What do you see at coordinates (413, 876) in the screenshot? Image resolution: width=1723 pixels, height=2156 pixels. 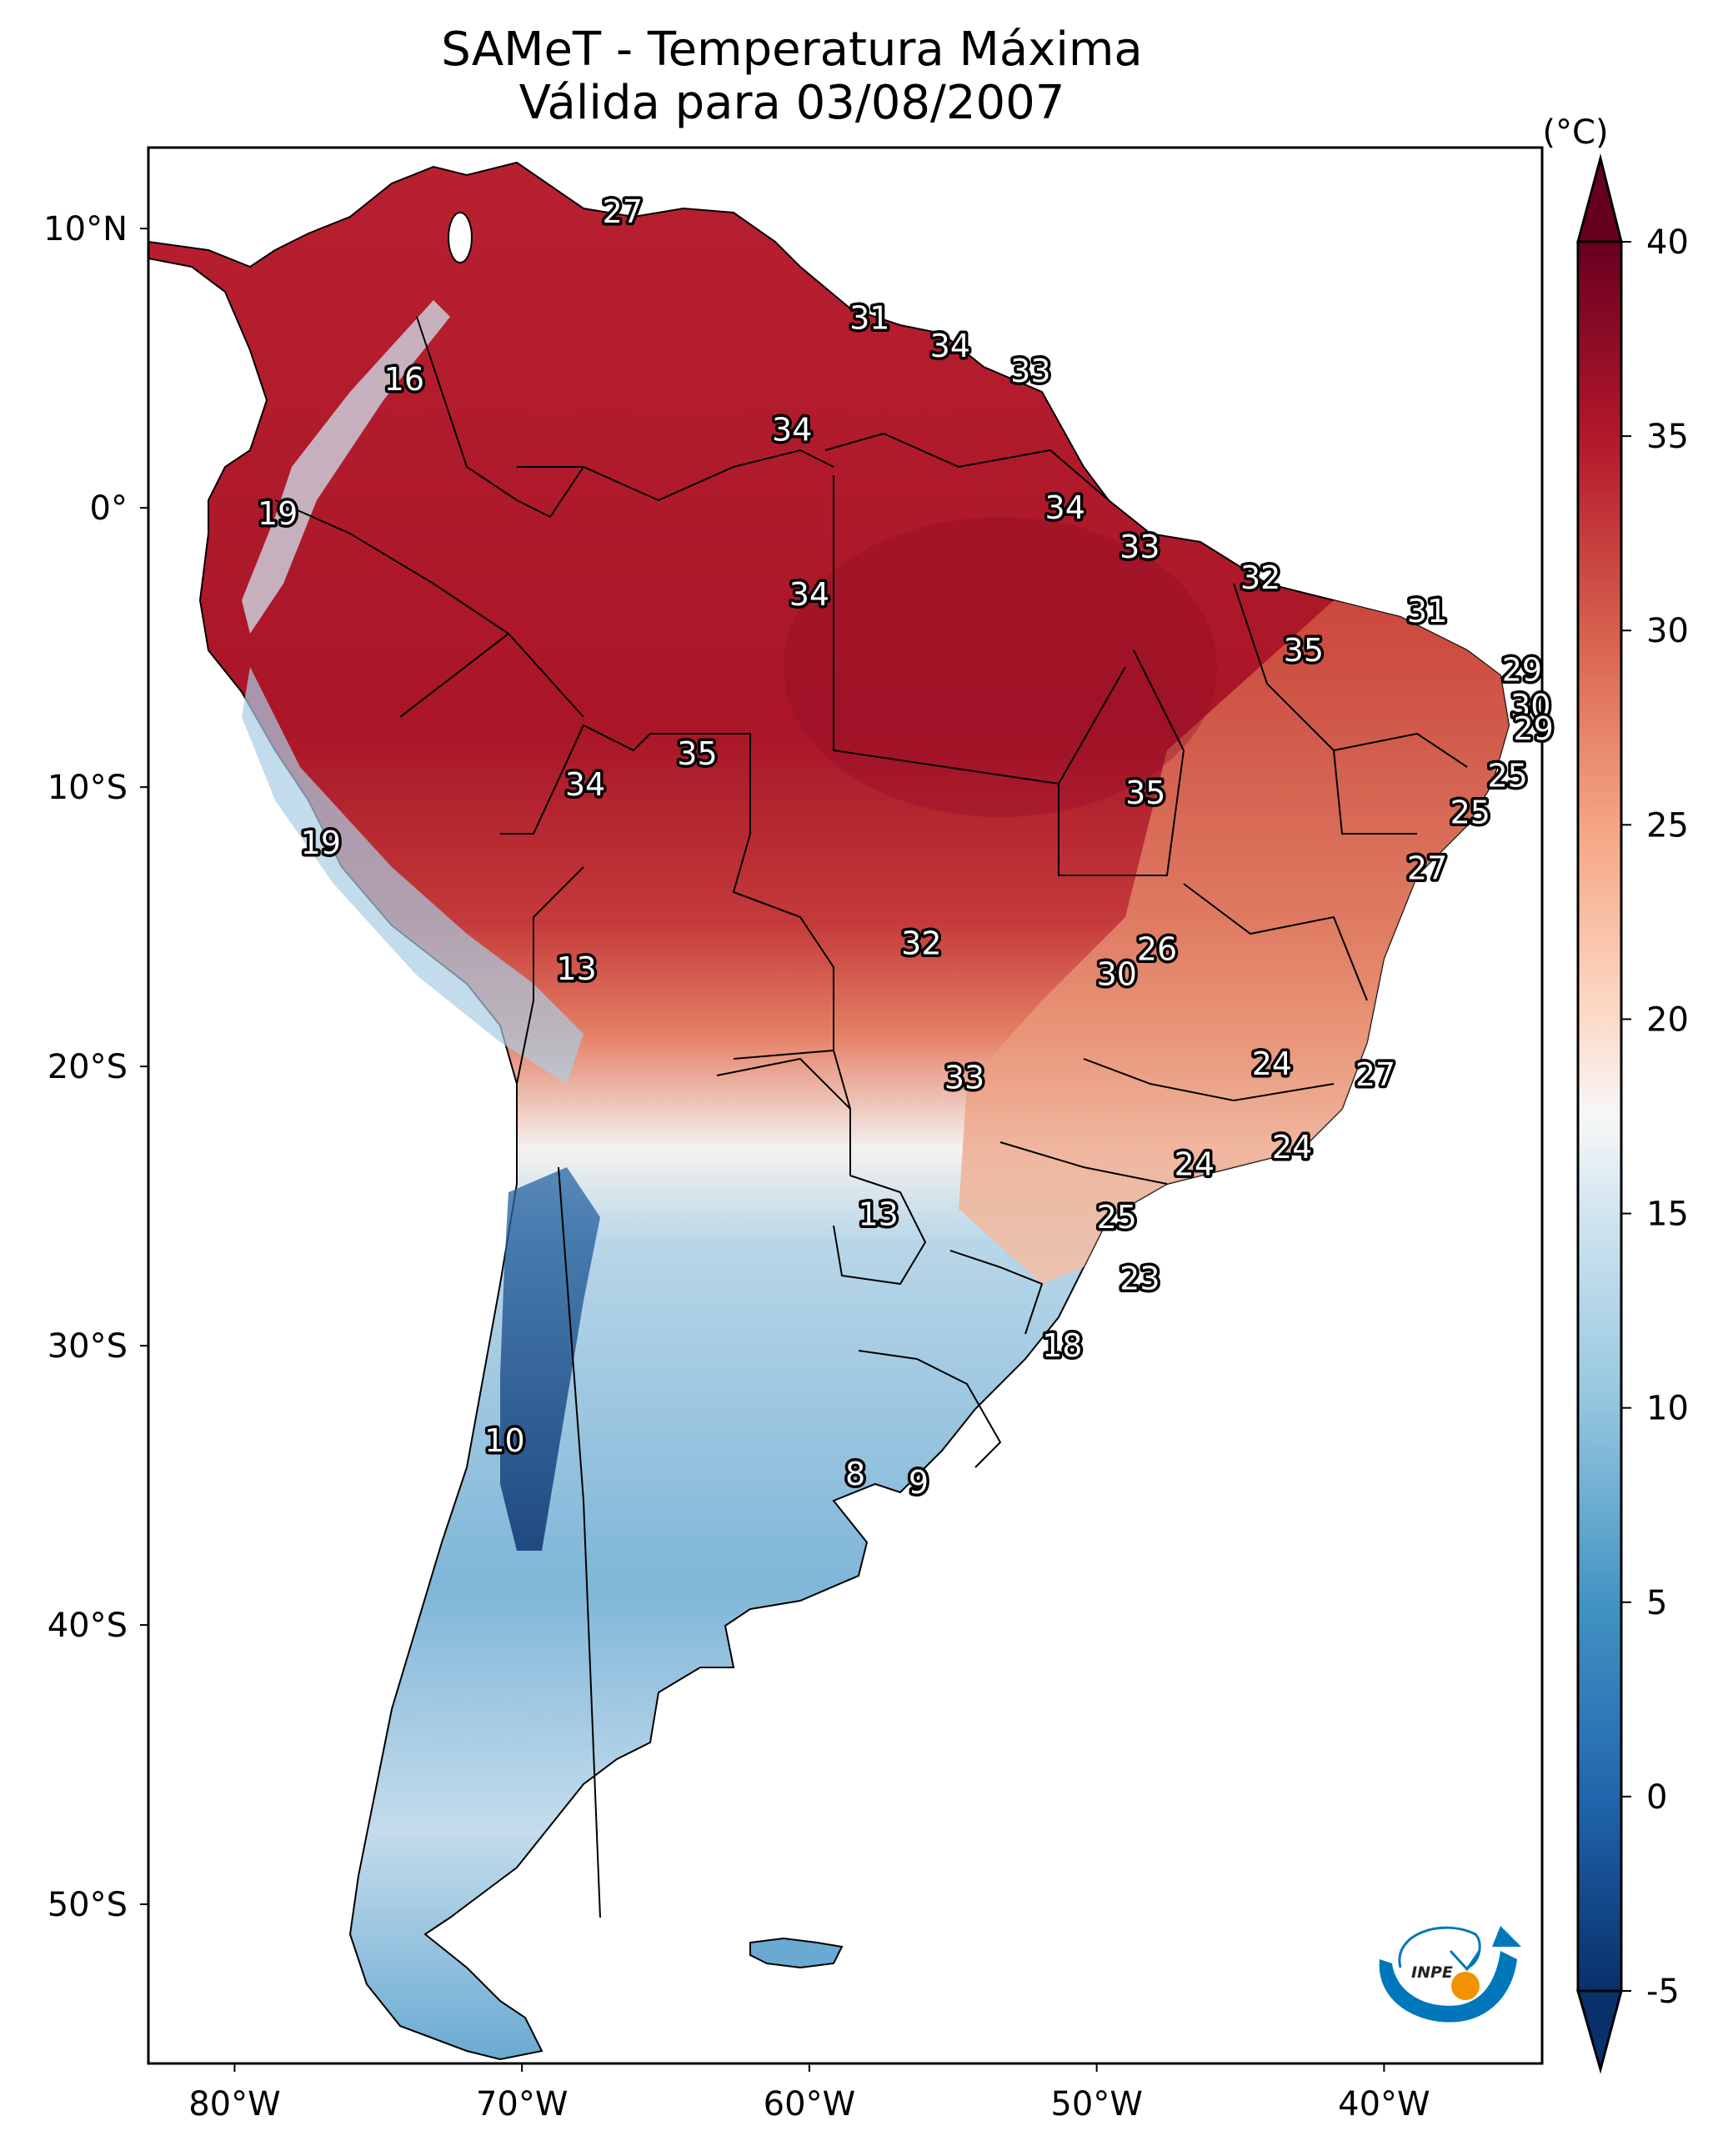 I see `peru-andes-ridge` at bounding box center [413, 876].